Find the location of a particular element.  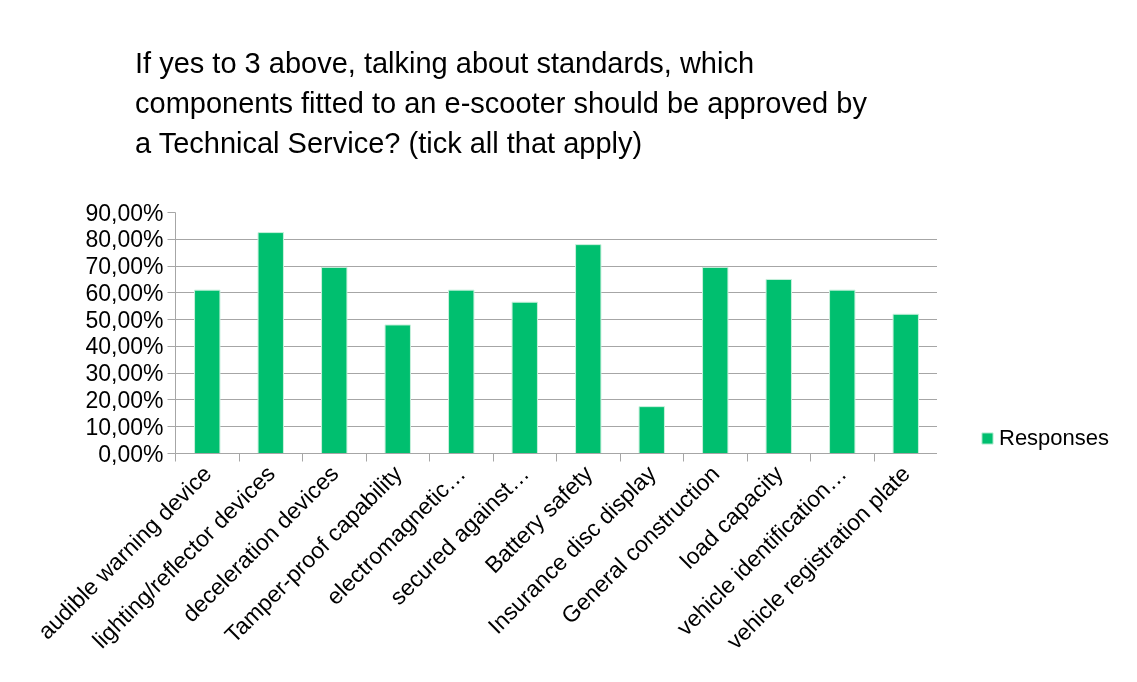

y-tick-label: 0,00% is located at coordinates (131, 453).